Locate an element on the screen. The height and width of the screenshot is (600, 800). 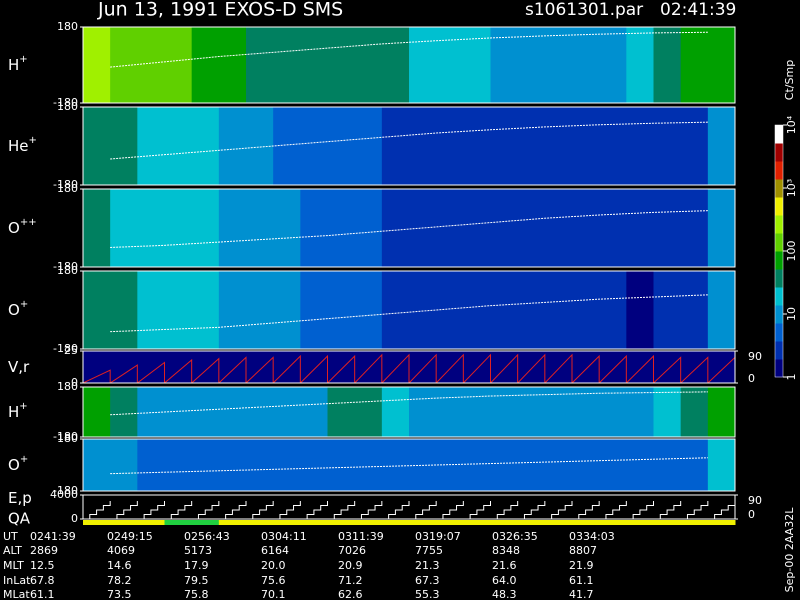
time: 02:41:39 is located at coordinates (698, 10).